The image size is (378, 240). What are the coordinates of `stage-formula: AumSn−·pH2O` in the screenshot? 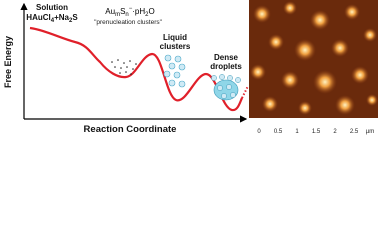 It's located at (129, 12).